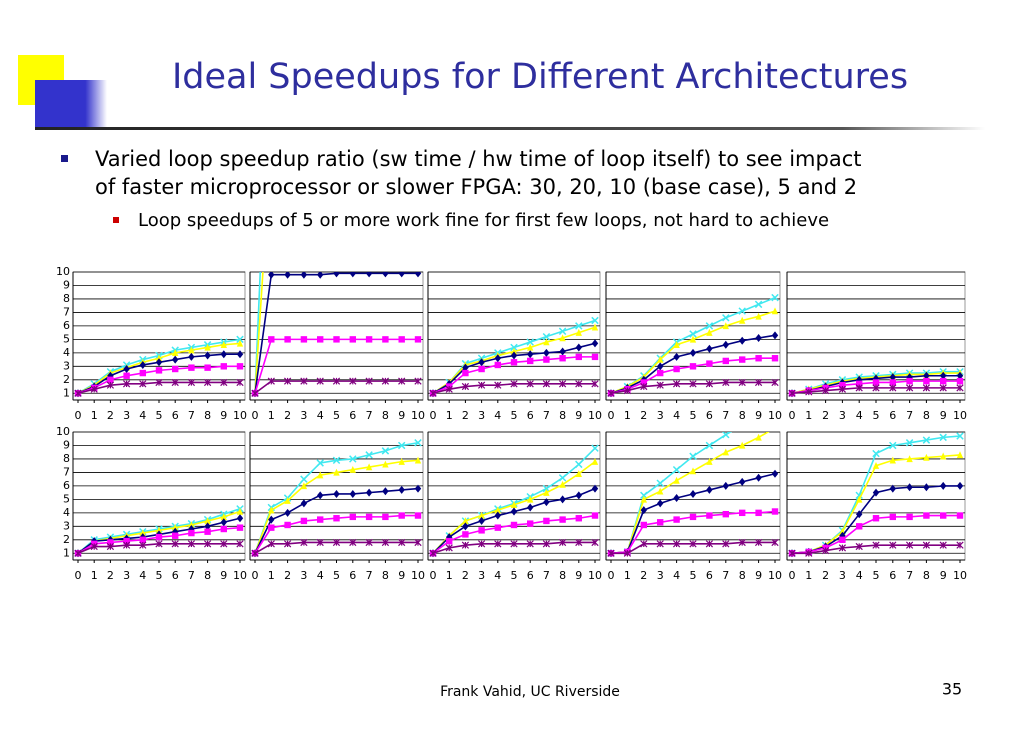  I want to click on x-tick-label: 8, so click(926, 415).